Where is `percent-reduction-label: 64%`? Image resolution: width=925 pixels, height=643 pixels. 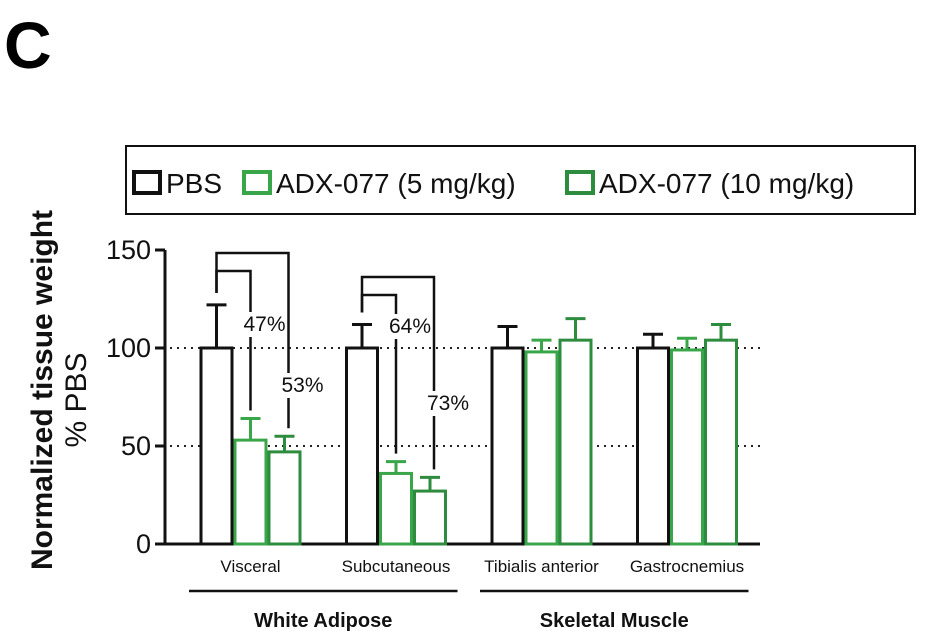
percent-reduction-label: 64% is located at coordinates (410, 326).